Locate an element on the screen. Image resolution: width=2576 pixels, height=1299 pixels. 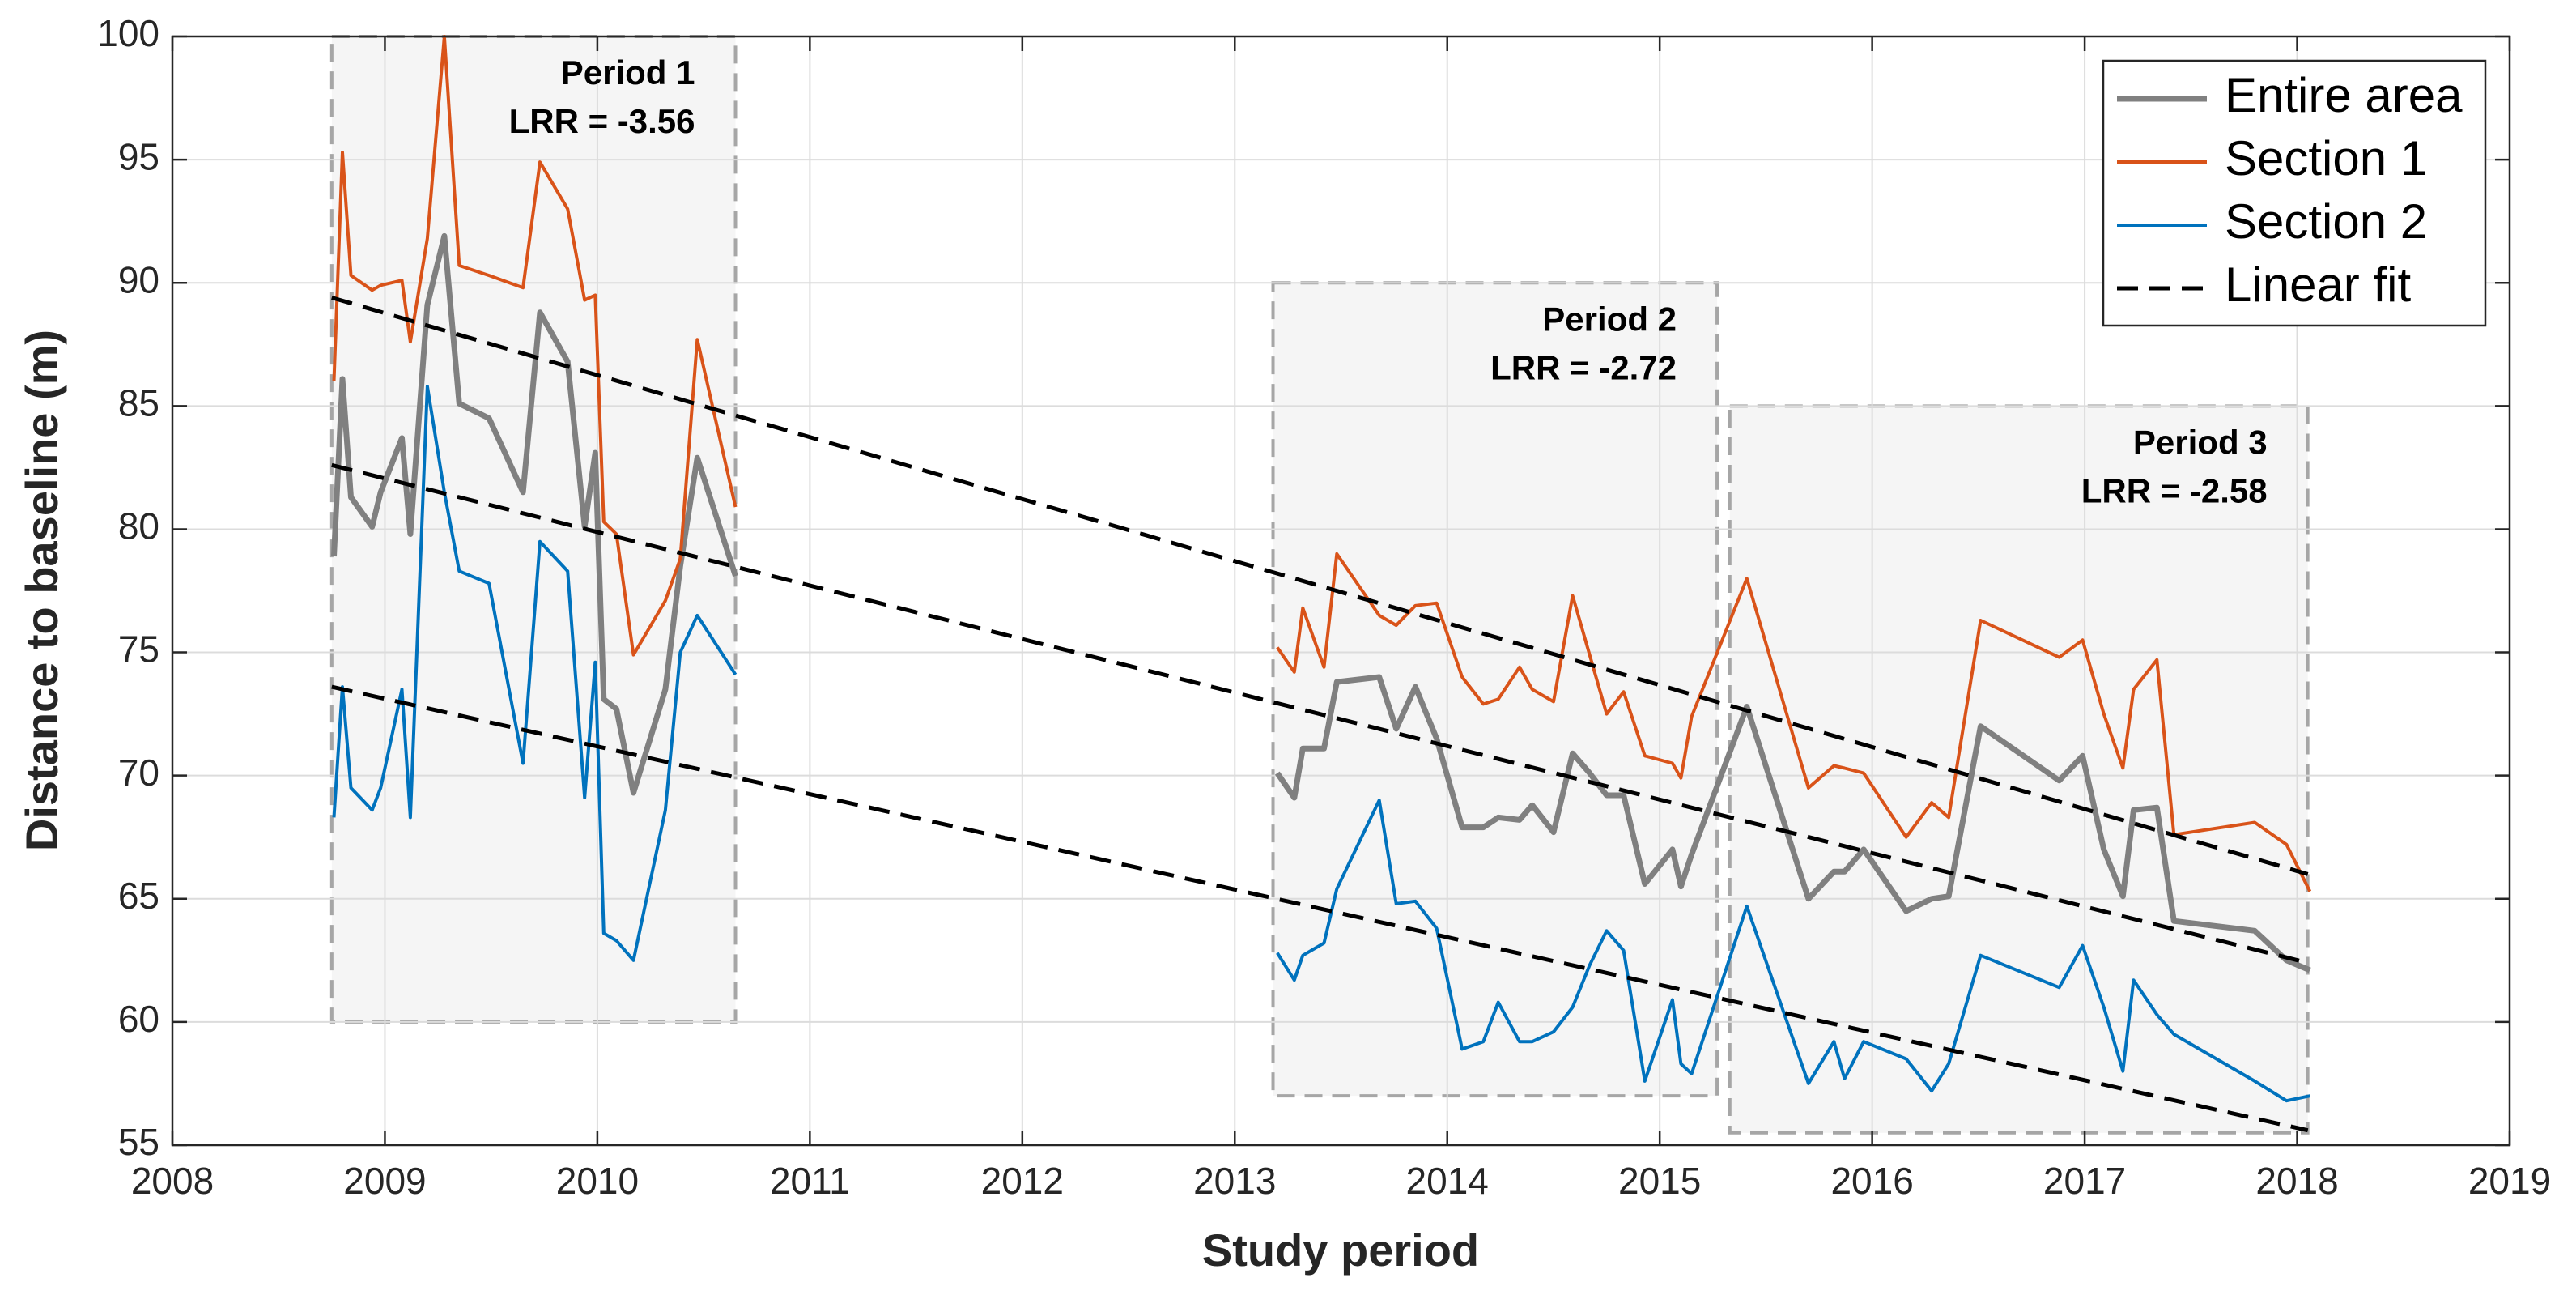
period-lrr: LRR = -3.56 is located at coordinates (602, 121).